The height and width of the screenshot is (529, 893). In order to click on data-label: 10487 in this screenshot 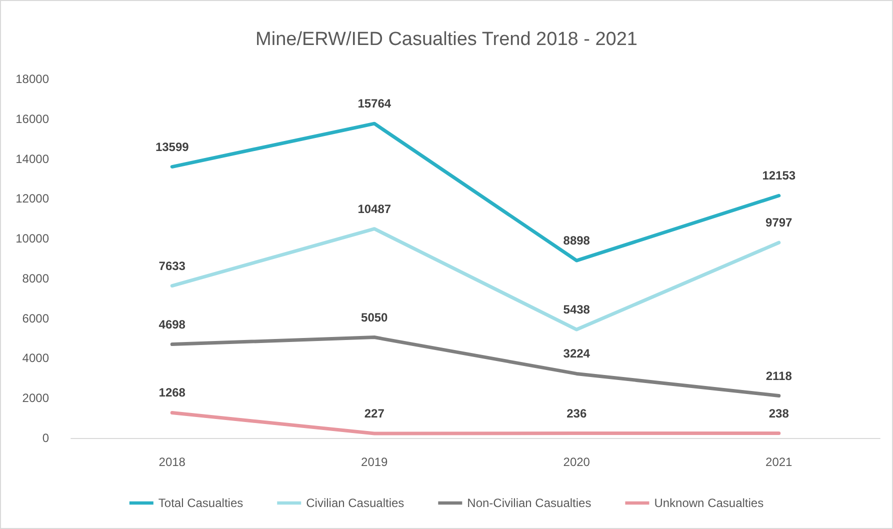, I will do `click(375, 209)`.